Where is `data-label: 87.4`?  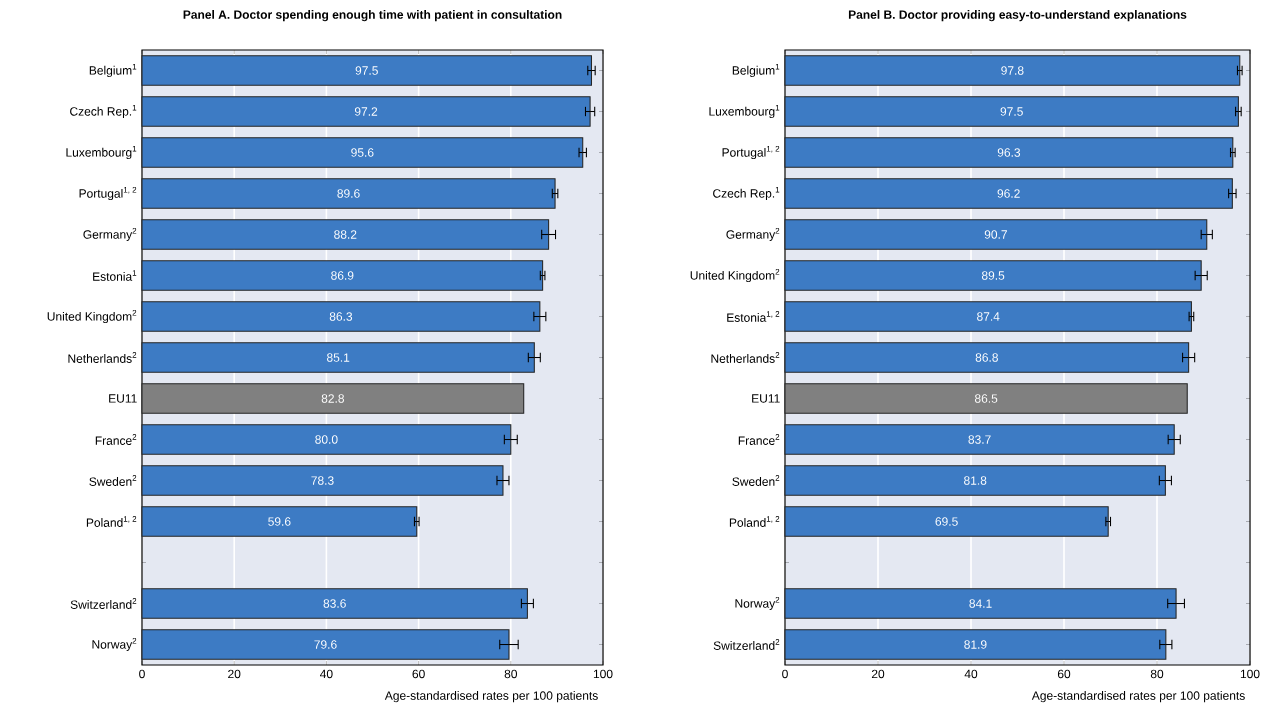
data-label: 87.4 is located at coordinates (988, 316).